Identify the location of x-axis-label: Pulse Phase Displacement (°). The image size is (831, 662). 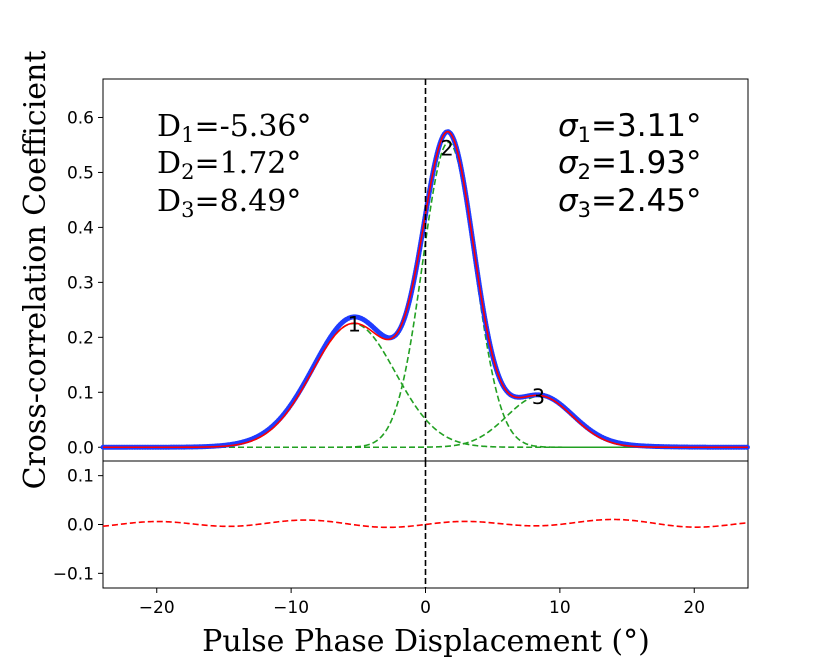
(426, 641).